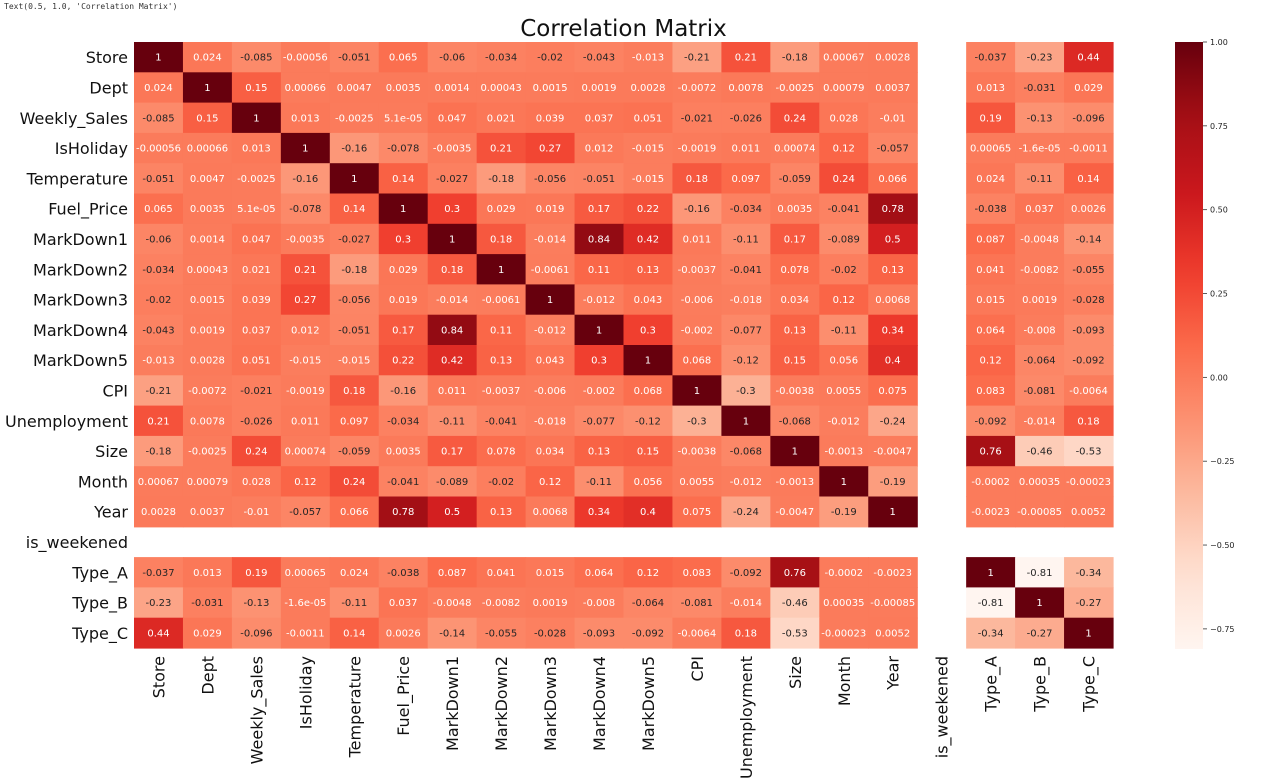  What do you see at coordinates (550, 482) in the screenshot?
I see `cell-annotation: 0.12` at bounding box center [550, 482].